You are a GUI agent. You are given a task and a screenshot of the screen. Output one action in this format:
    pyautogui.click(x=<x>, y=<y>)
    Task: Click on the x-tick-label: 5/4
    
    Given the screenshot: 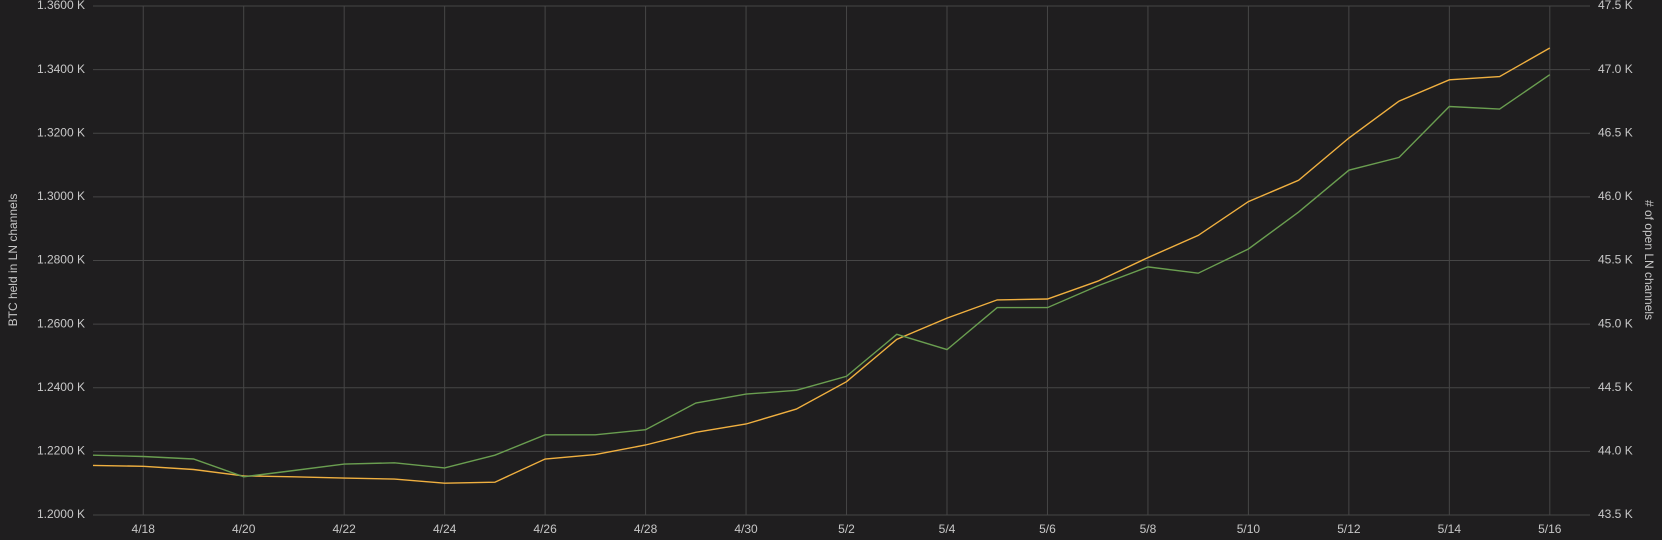 What is the action you would take?
    pyautogui.click(x=947, y=529)
    